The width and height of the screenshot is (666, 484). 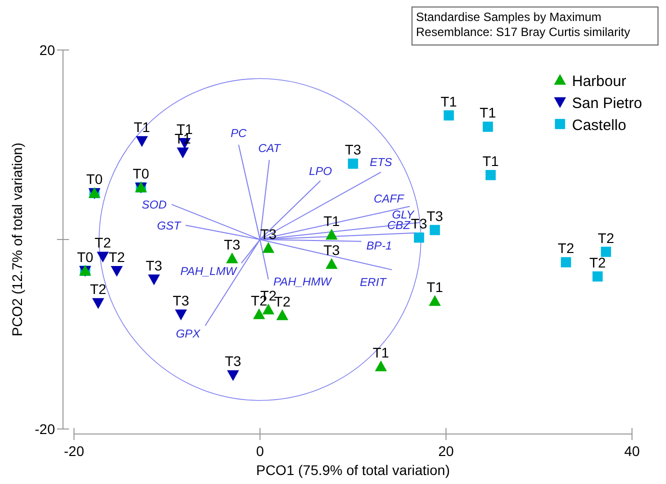 What do you see at coordinates (320, 172) in the screenshot?
I see `series-label: LPO` at bounding box center [320, 172].